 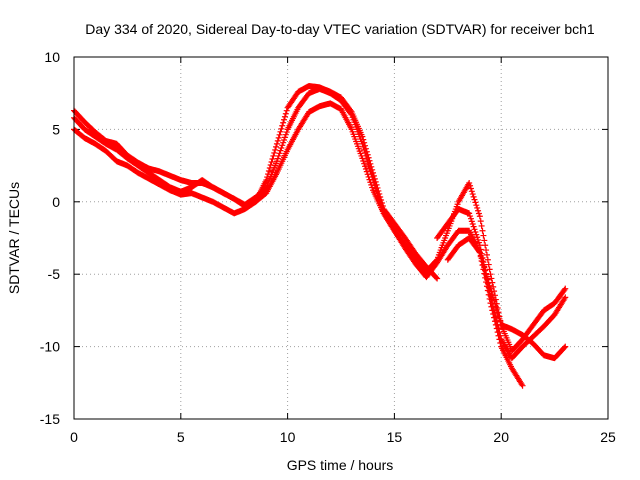 I want to click on y-tick-label: 0, so click(x=56, y=202).